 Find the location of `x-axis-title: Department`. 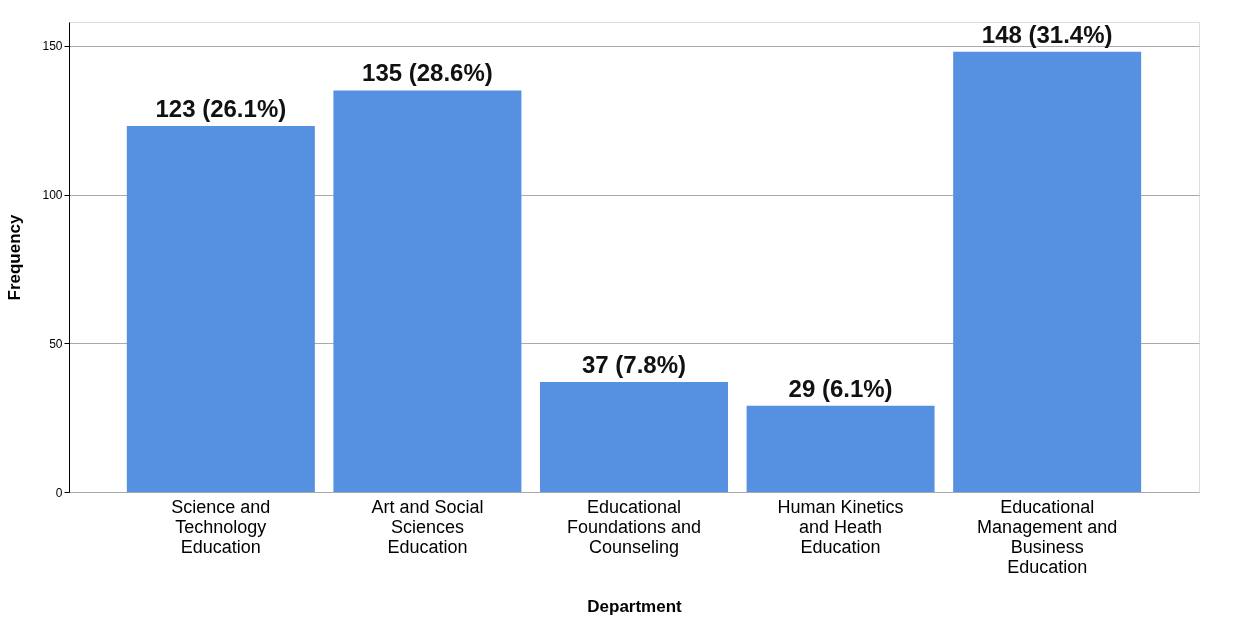

x-axis-title: Department is located at coordinates (635, 606).